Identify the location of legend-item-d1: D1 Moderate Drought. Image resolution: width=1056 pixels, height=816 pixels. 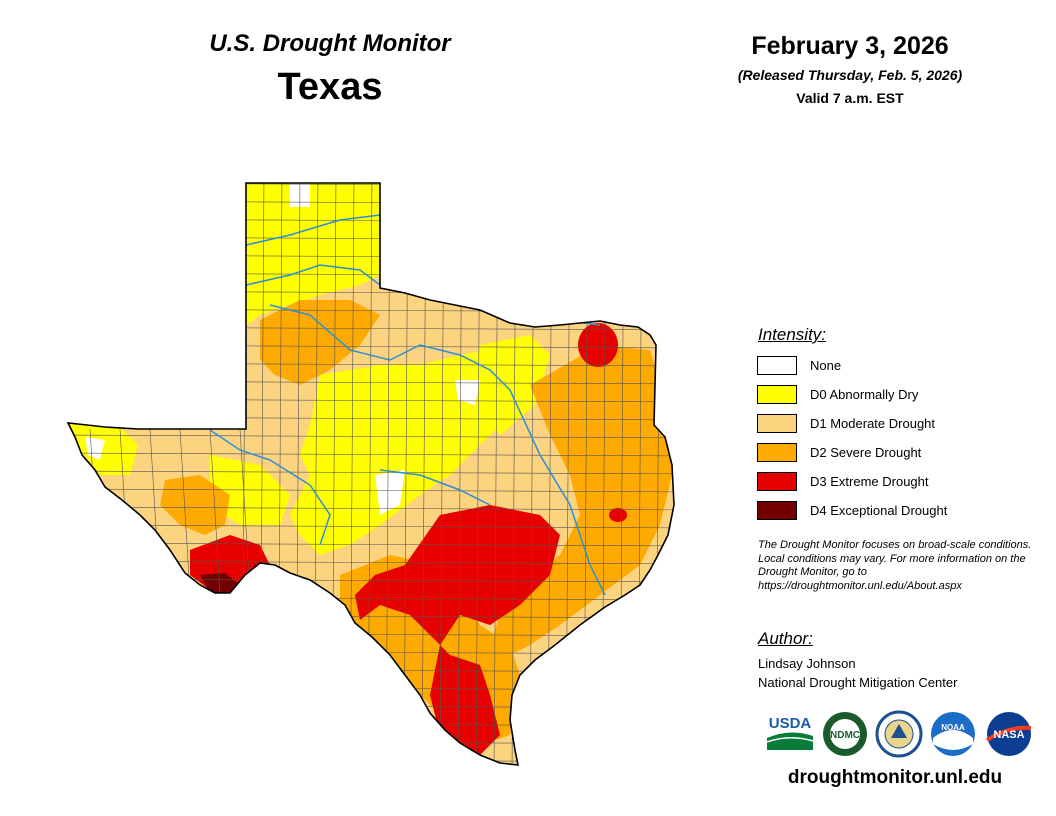
(846, 423).